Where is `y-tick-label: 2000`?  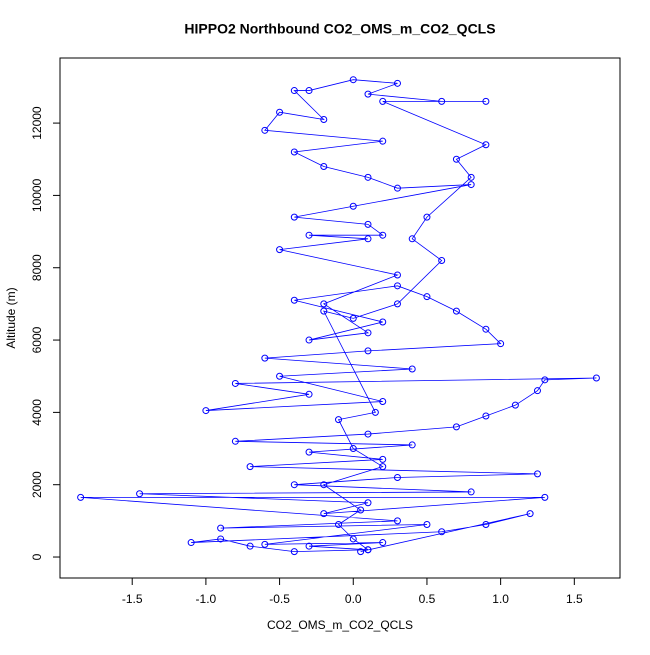
y-tick-label: 2000 is located at coordinates (37, 484).